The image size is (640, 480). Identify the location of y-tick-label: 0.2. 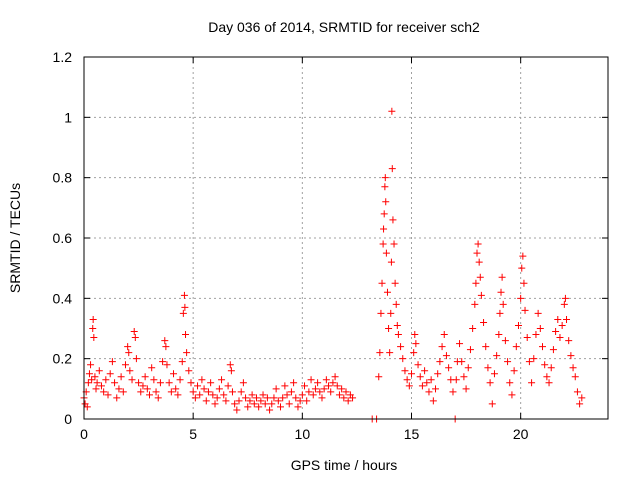
(63, 359).